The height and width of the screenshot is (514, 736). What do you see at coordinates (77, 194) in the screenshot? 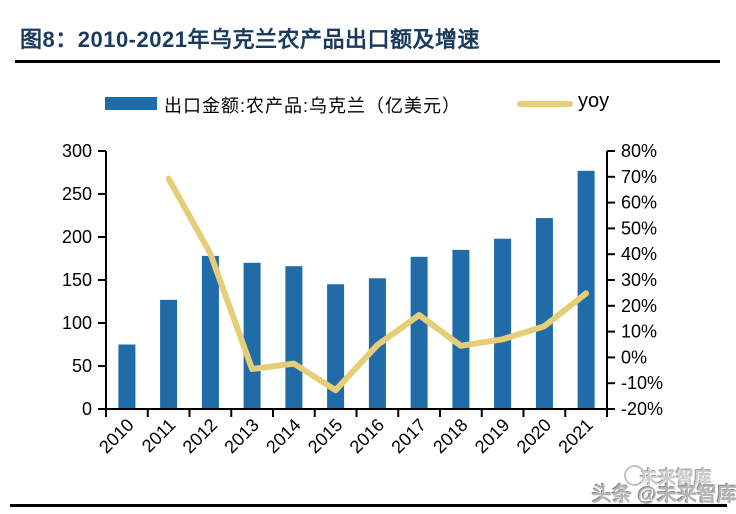
I see `left-axis-tick-label: 250` at bounding box center [77, 194].